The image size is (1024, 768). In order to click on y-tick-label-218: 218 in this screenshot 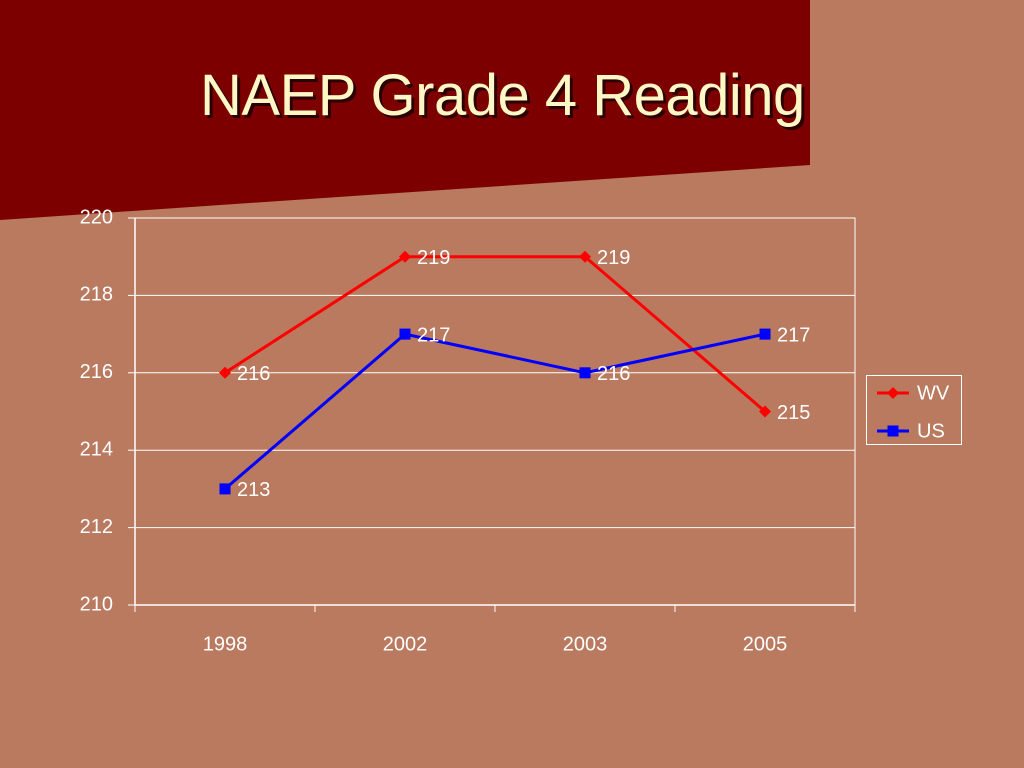, I will do `click(96, 295)`.